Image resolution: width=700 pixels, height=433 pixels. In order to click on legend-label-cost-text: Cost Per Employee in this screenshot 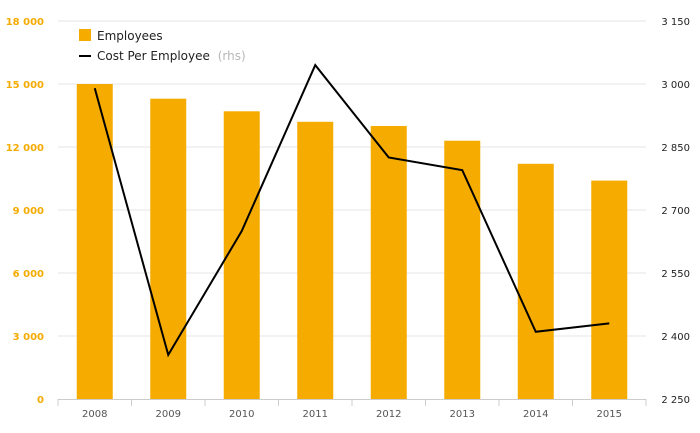, I will do `click(153, 56)`.